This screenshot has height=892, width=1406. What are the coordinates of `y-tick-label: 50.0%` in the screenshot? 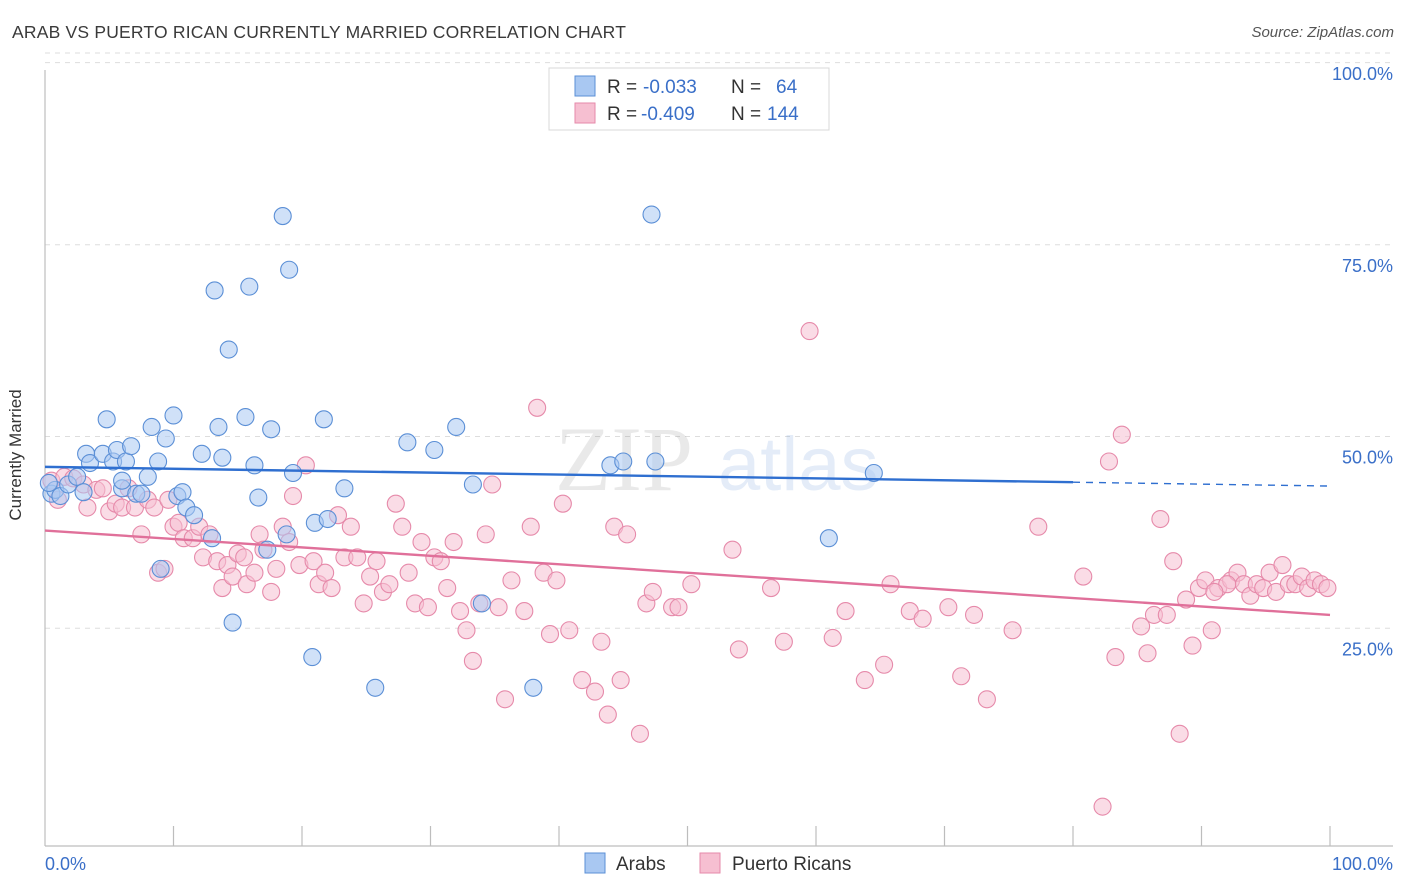 It's located at (1367, 458).